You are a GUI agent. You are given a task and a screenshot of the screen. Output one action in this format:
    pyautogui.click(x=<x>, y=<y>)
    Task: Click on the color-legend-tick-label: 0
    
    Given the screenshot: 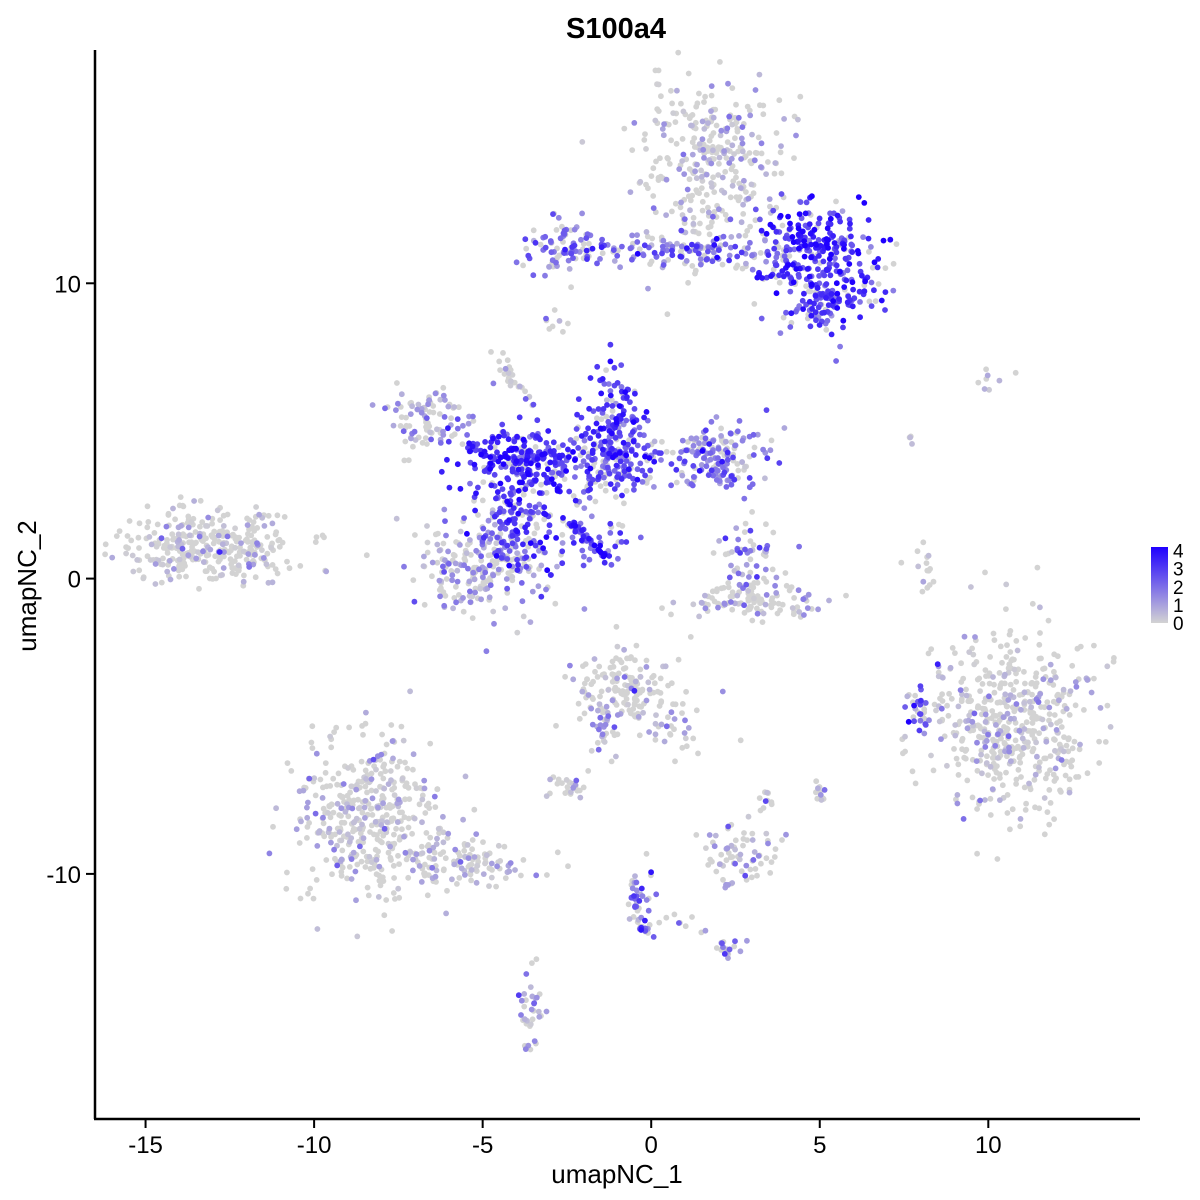 What is the action you would take?
    pyautogui.click(x=1178, y=624)
    